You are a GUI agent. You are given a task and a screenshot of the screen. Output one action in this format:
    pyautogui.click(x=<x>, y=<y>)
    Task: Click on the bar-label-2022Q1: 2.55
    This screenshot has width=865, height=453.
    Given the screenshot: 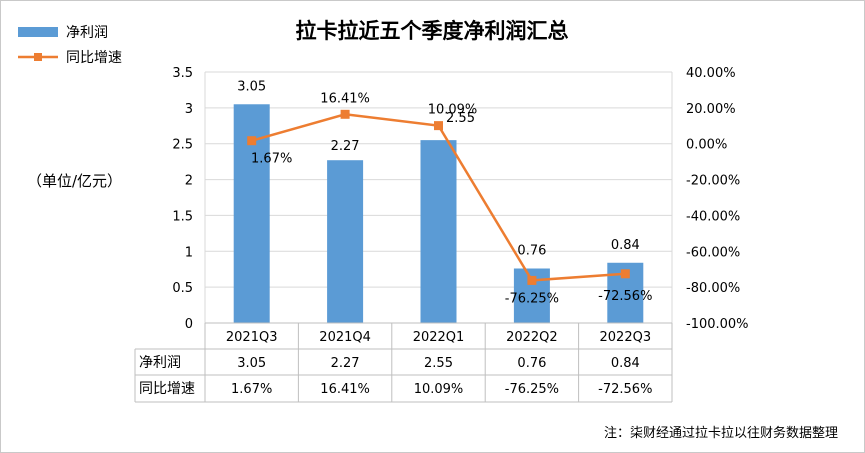 What is the action you would take?
    pyautogui.click(x=460, y=118)
    